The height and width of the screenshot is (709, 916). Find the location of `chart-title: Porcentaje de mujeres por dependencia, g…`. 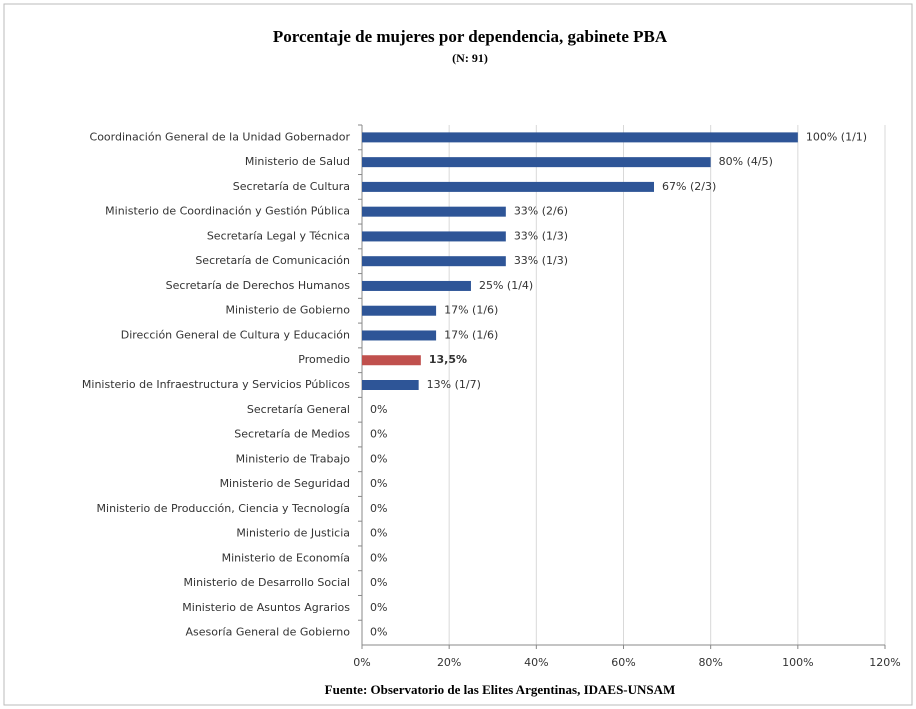

chart-title: Porcentaje de mujeres por dependencia, g… is located at coordinates (470, 36).